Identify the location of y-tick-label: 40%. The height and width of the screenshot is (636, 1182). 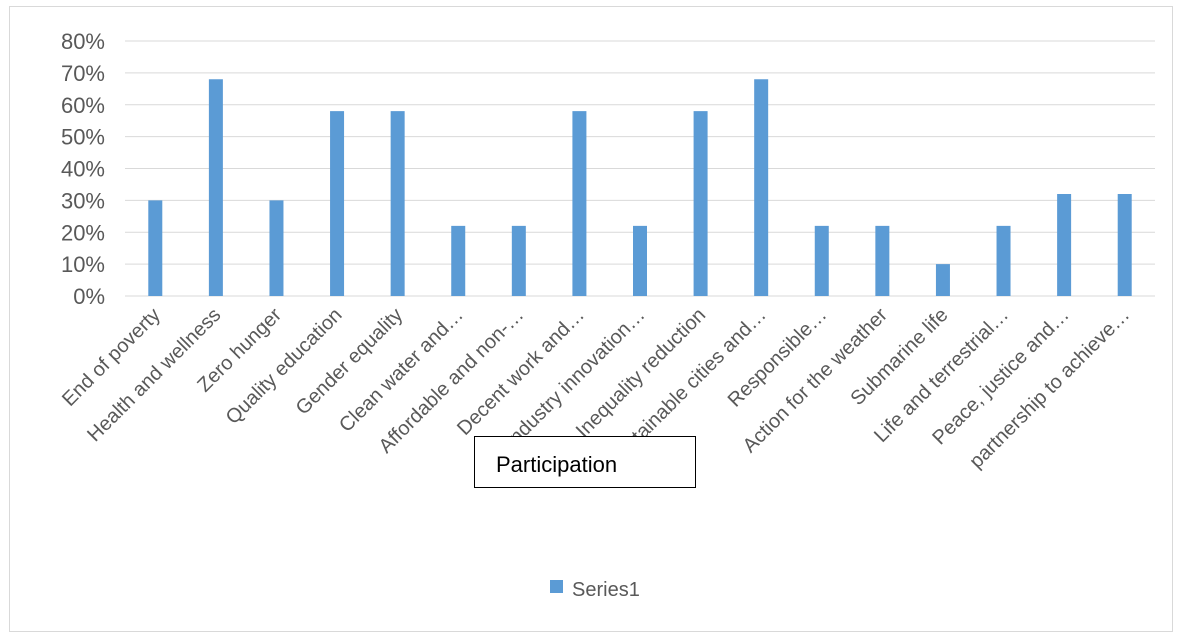
(83, 169).